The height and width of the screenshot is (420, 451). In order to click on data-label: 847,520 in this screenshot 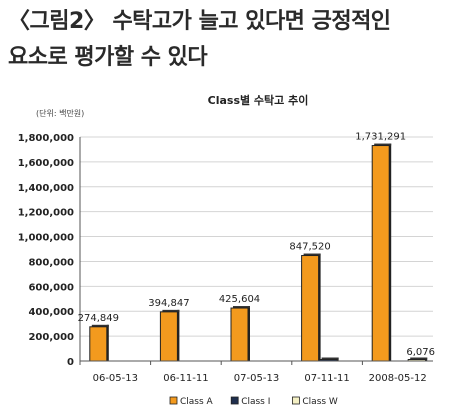, I will do `click(309, 247)`.